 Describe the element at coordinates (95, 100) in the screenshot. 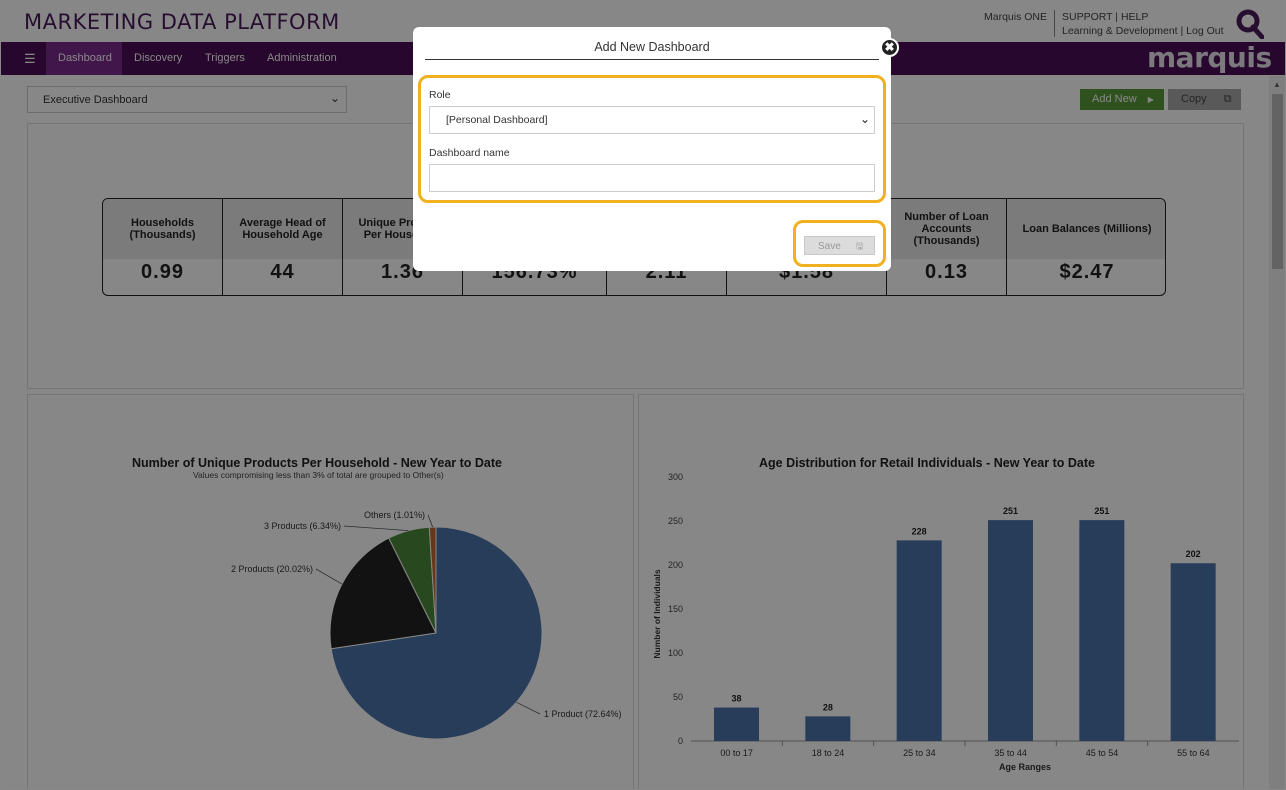

I see `dashboard-select-value: Executive Dashboard` at that location.